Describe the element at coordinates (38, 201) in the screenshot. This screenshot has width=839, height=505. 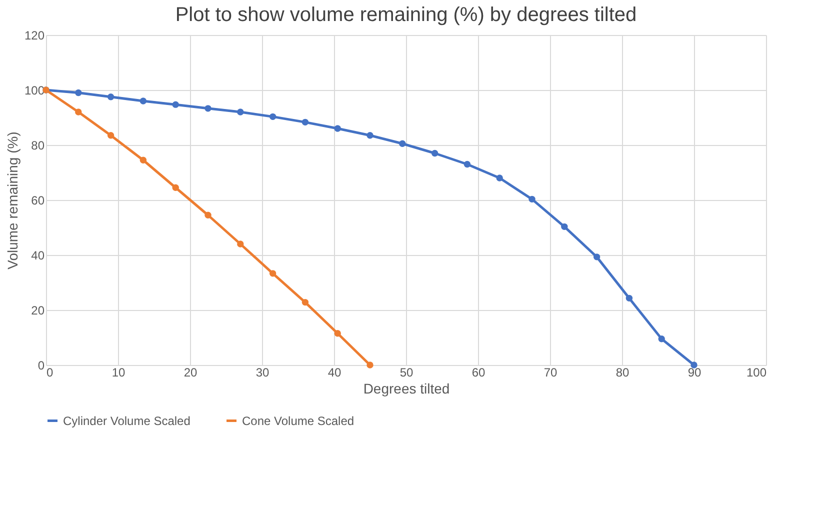
I see `y-tick-label: 60` at that location.